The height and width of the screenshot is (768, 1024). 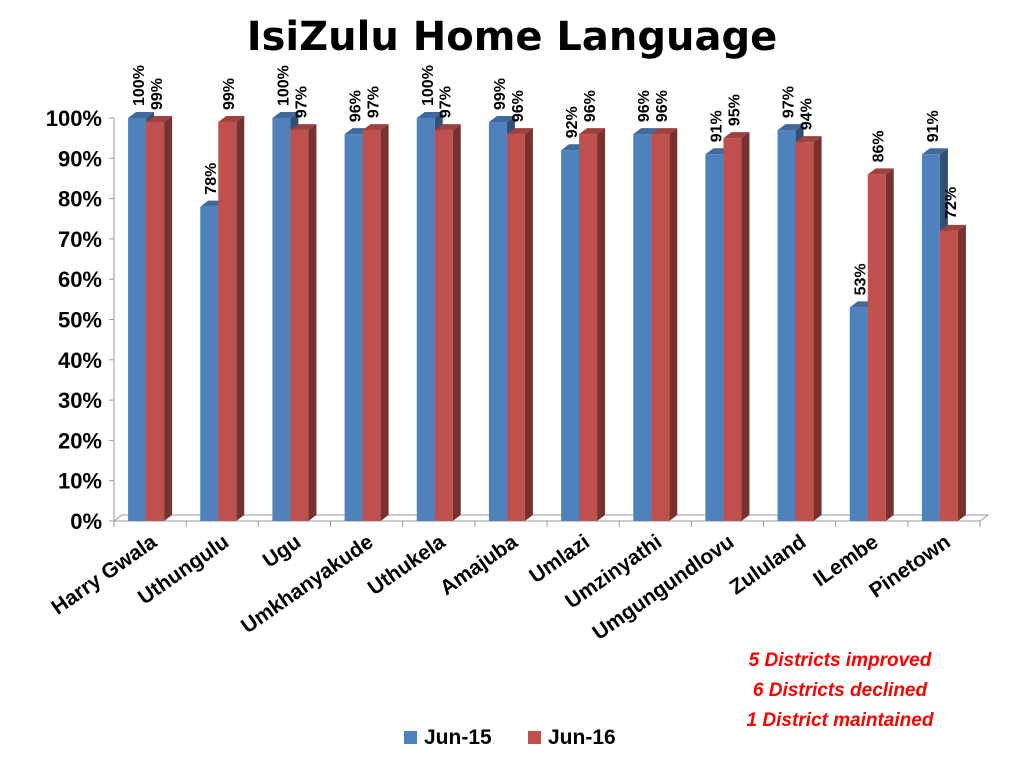 I want to click on data-label-jun-16-ilembe: 86%, so click(x=879, y=146).